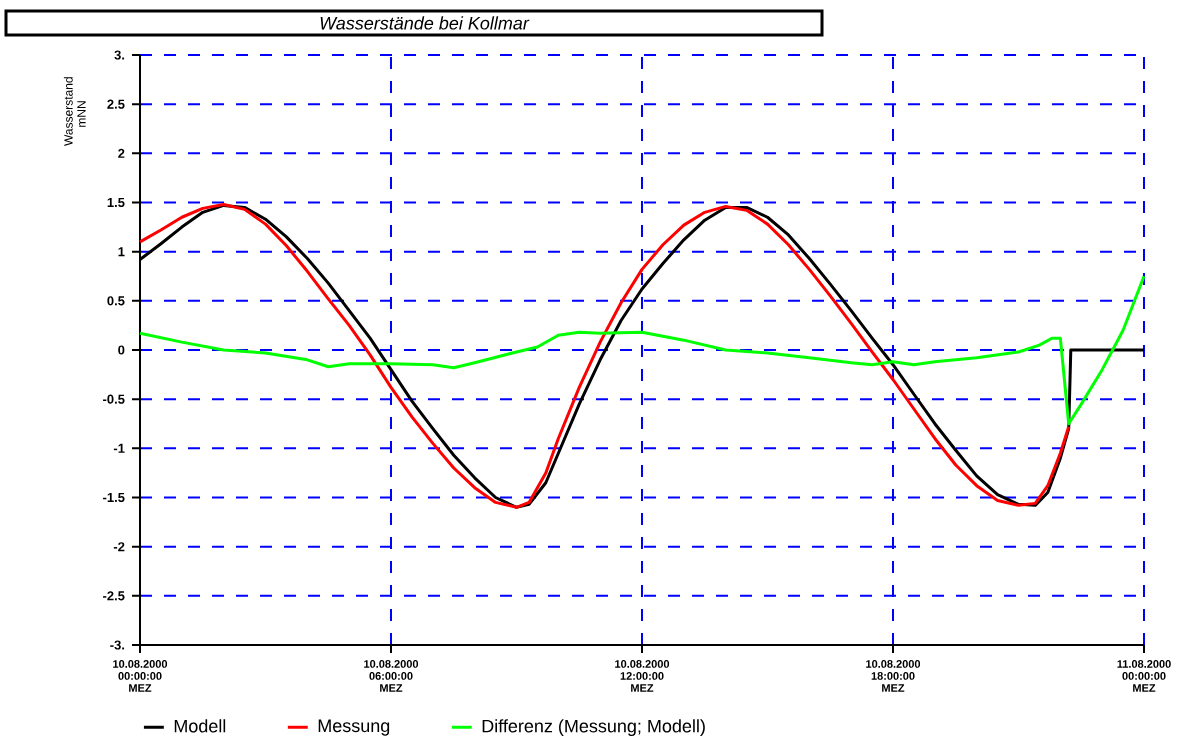  What do you see at coordinates (119, 55) in the screenshot?
I see `y-tick-label: 3.` at bounding box center [119, 55].